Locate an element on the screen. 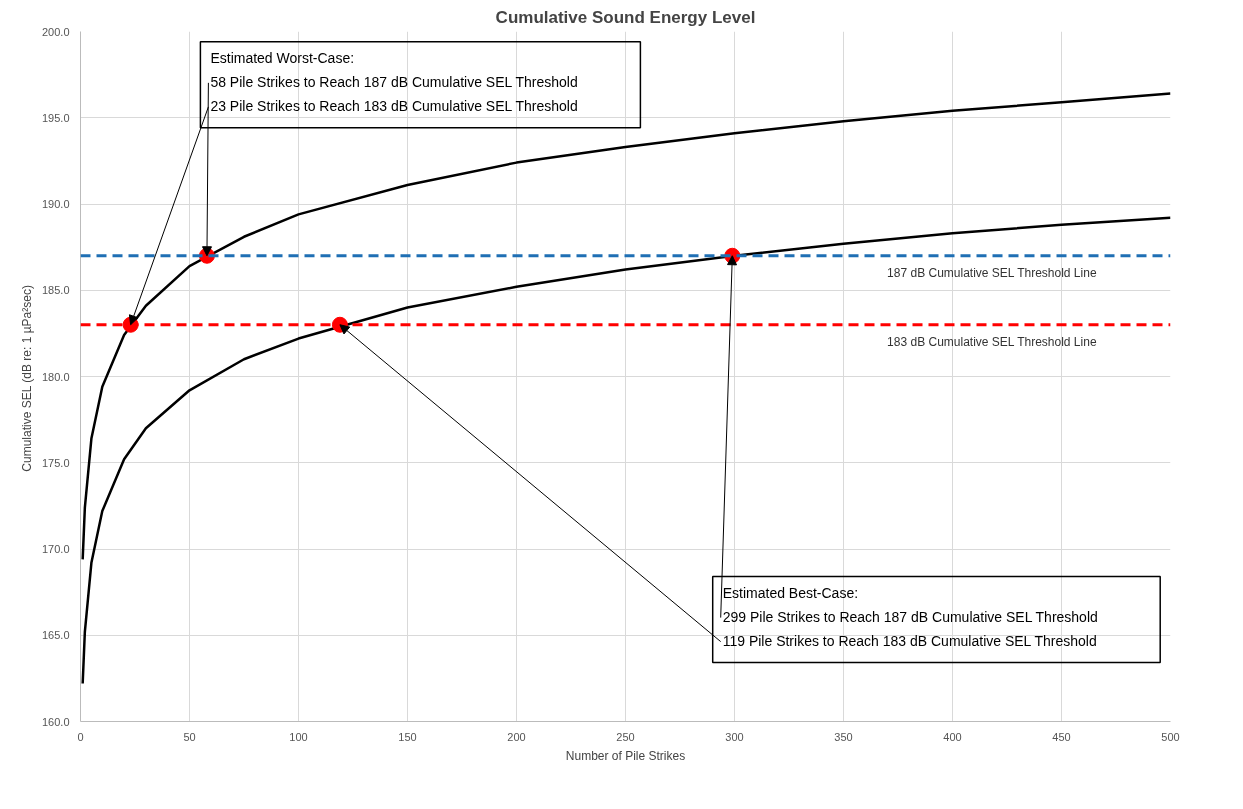  y-tick-label: 185.0 is located at coordinates (55, 290).